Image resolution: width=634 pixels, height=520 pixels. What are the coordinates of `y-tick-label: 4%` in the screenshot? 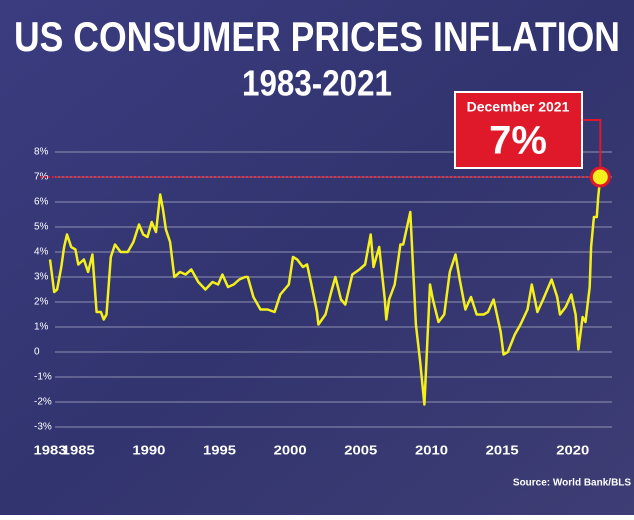 It's located at (41, 252).